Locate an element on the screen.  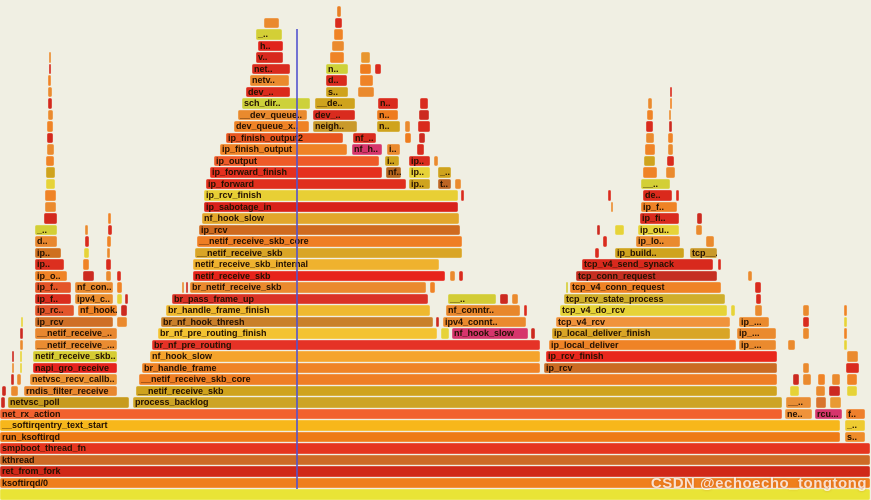
flame-frame-nf-conntr: nf_conntr.. is located at coordinates (483, 310).